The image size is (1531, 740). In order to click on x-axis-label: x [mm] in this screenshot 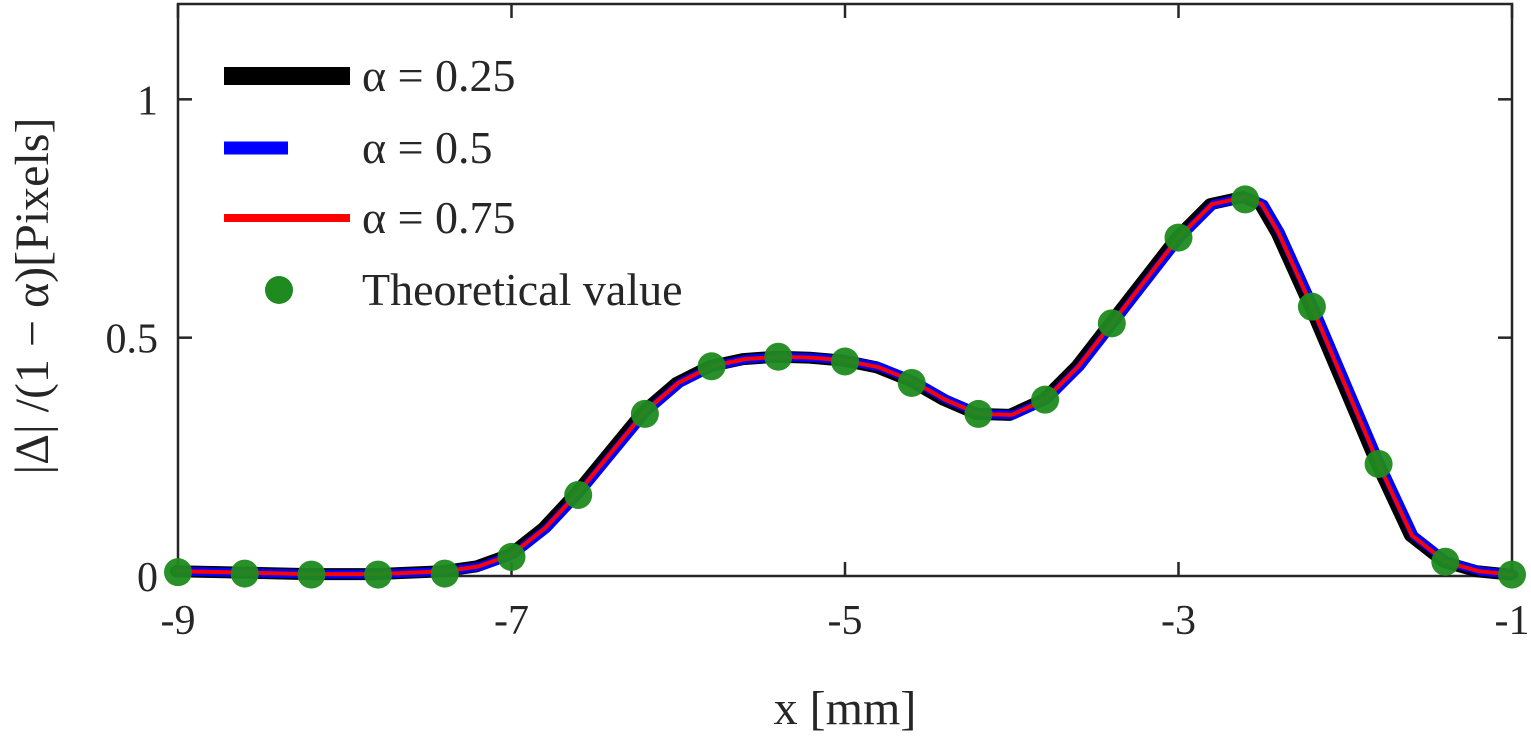, I will do `click(845, 708)`.